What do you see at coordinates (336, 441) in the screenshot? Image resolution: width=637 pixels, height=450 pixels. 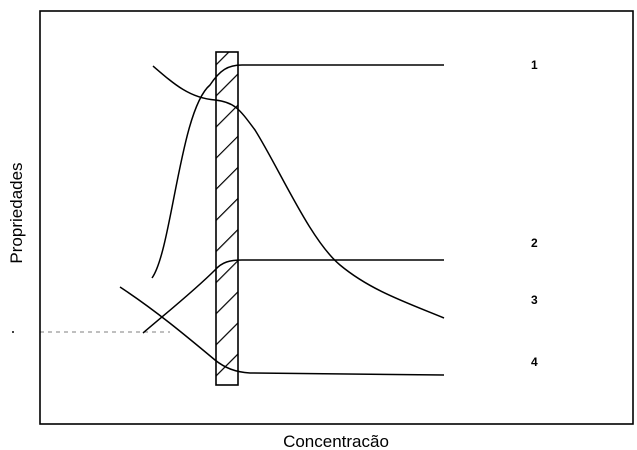 I see `x-axis-label: Concentracão` at bounding box center [336, 441].